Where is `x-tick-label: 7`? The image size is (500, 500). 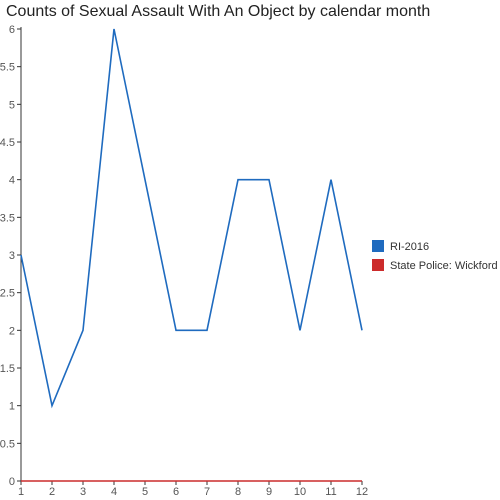
x-tick-label: 7 is located at coordinates (207, 492).